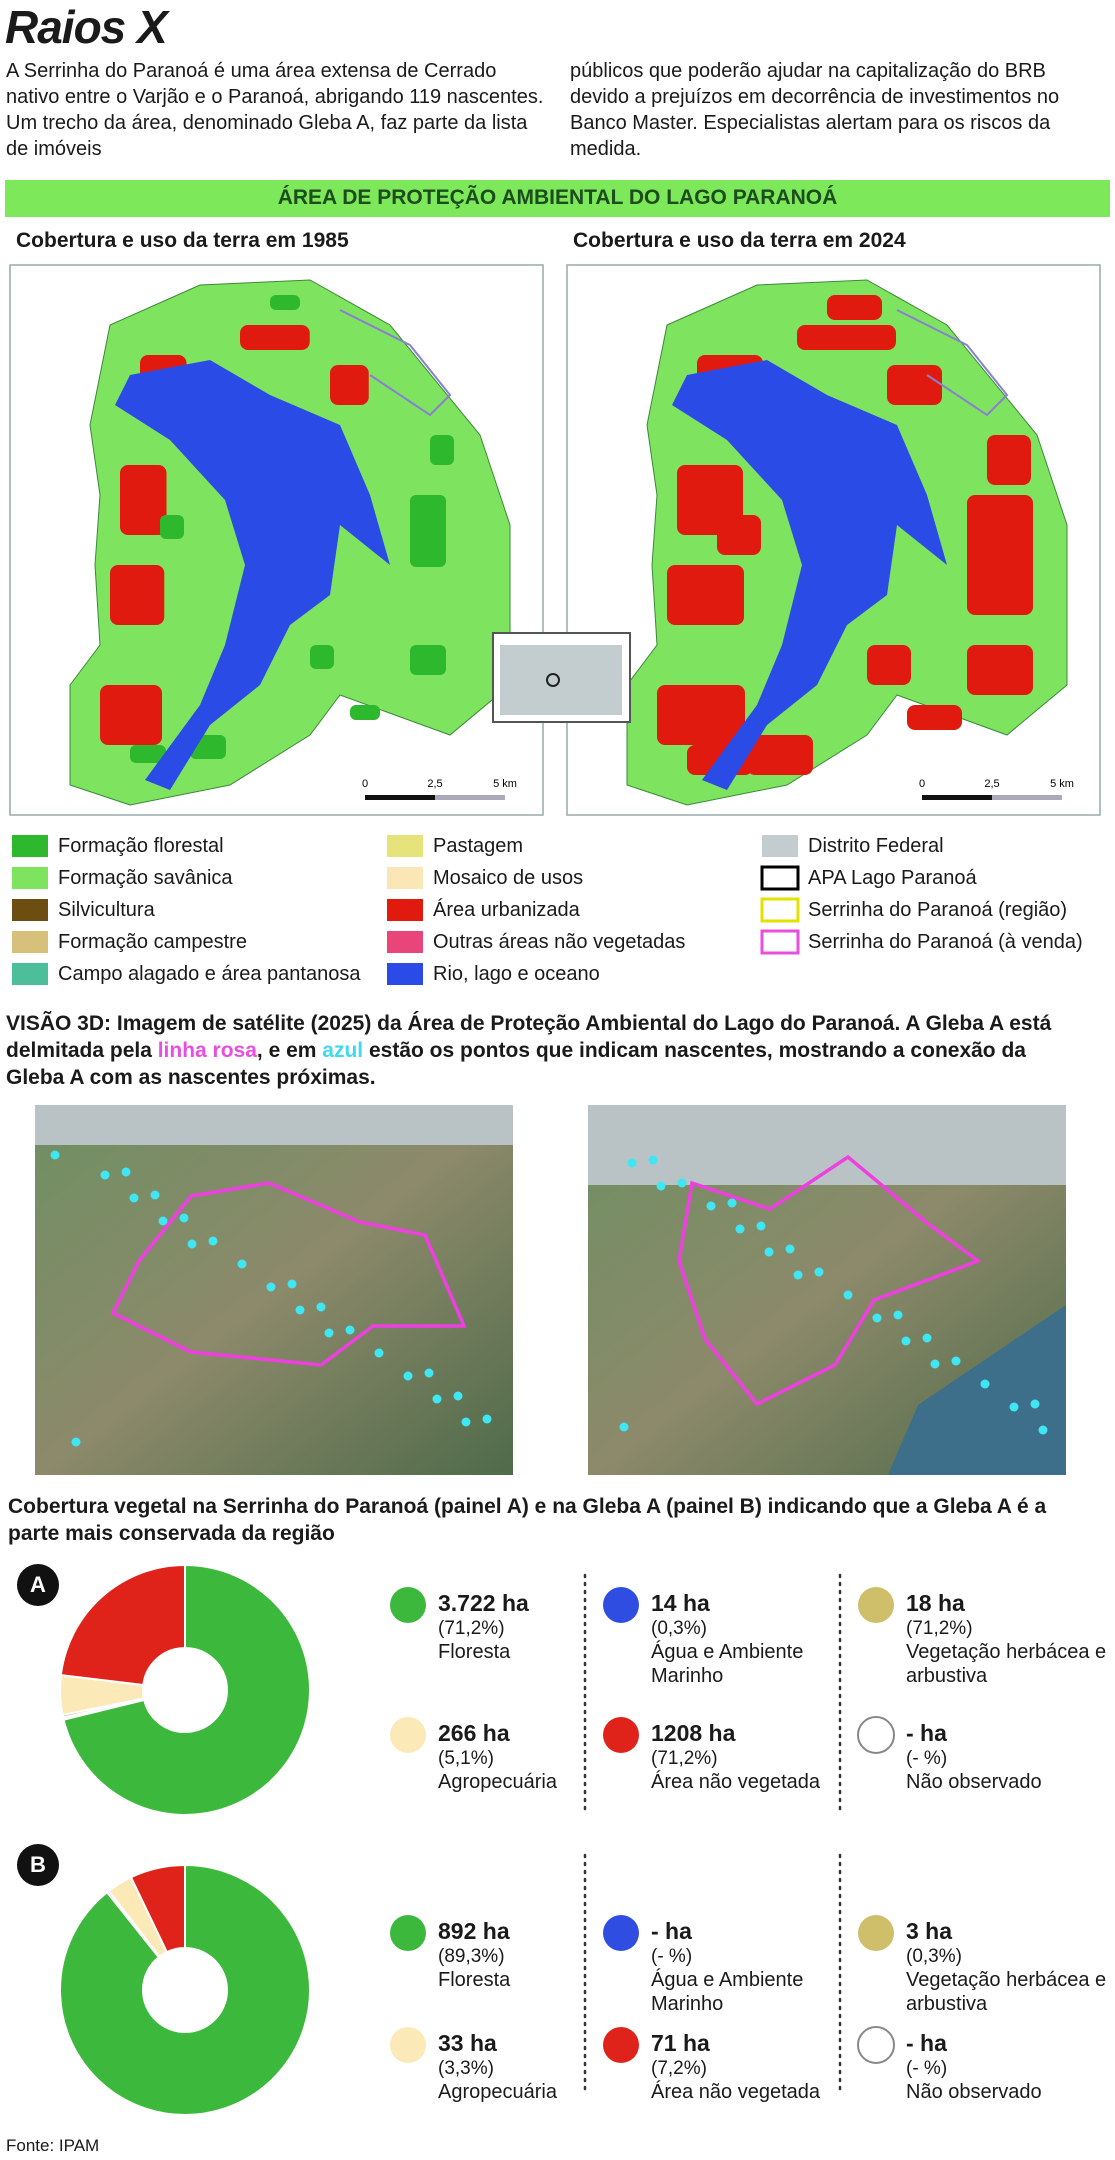 The height and width of the screenshot is (2160, 1115). What do you see at coordinates (86, 27) in the screenshot?
I see `title: Raios X` at bounding box center [86, 27].